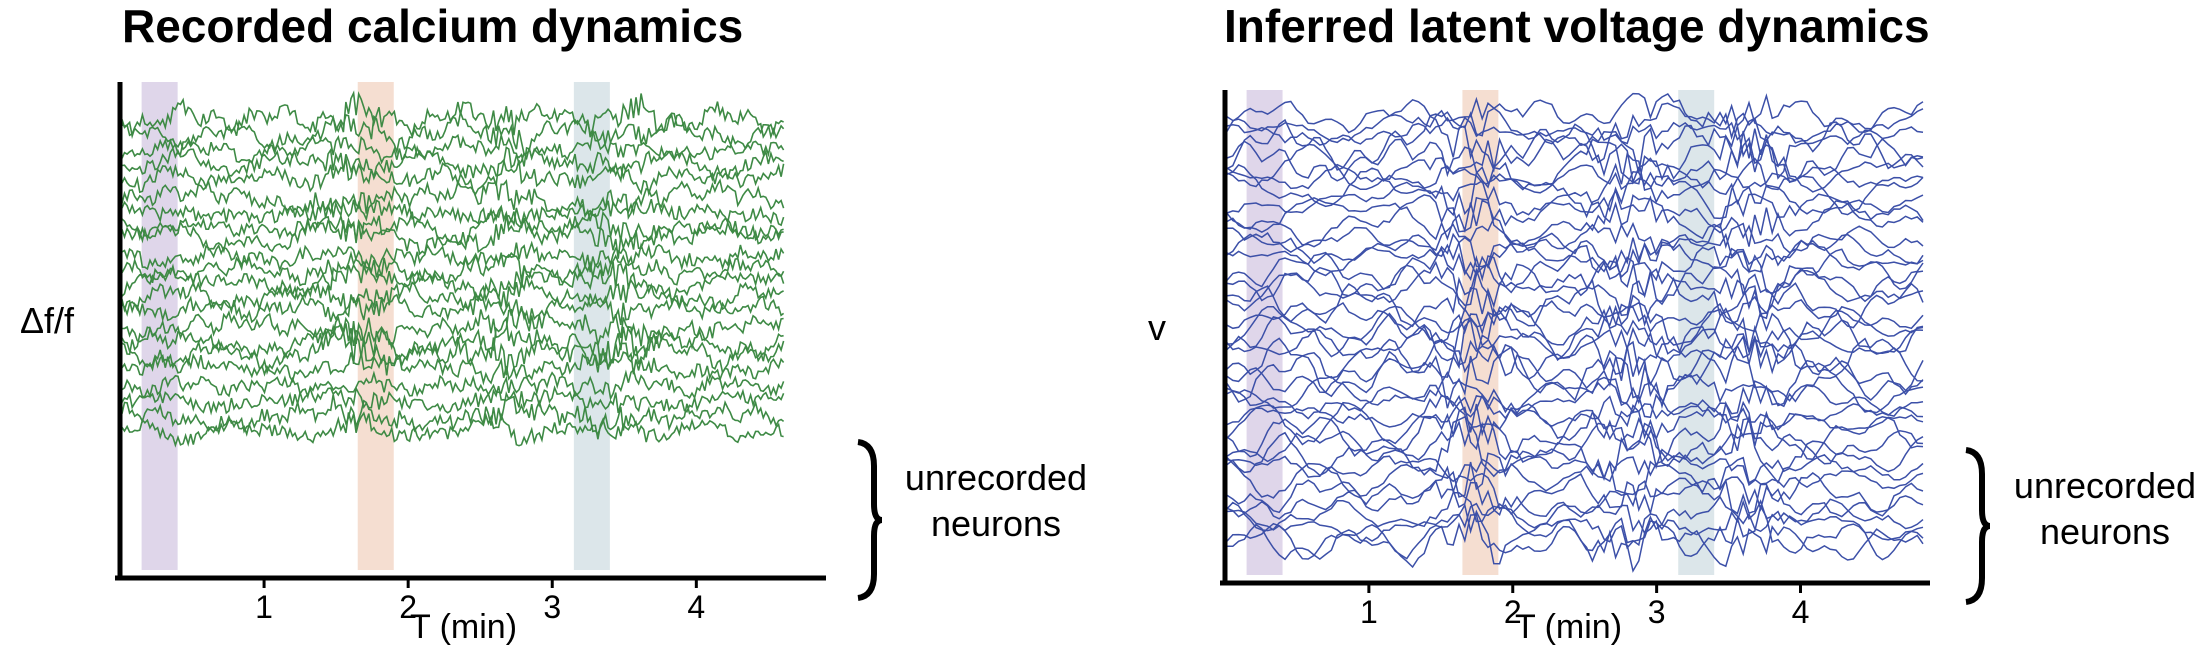 The width and height of the screenshot is (2210, 648). I want to click on voltage-x-axis-label: T (min), so click(1568, 627).